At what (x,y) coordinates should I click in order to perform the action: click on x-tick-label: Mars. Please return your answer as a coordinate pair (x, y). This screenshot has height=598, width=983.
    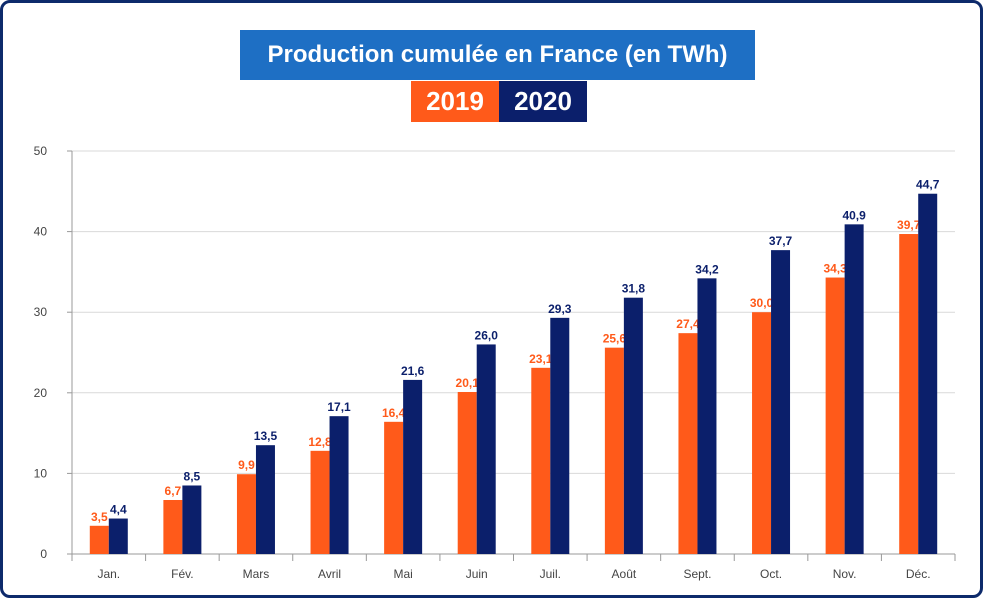
    Looking at the image, I should click on (256, 574).